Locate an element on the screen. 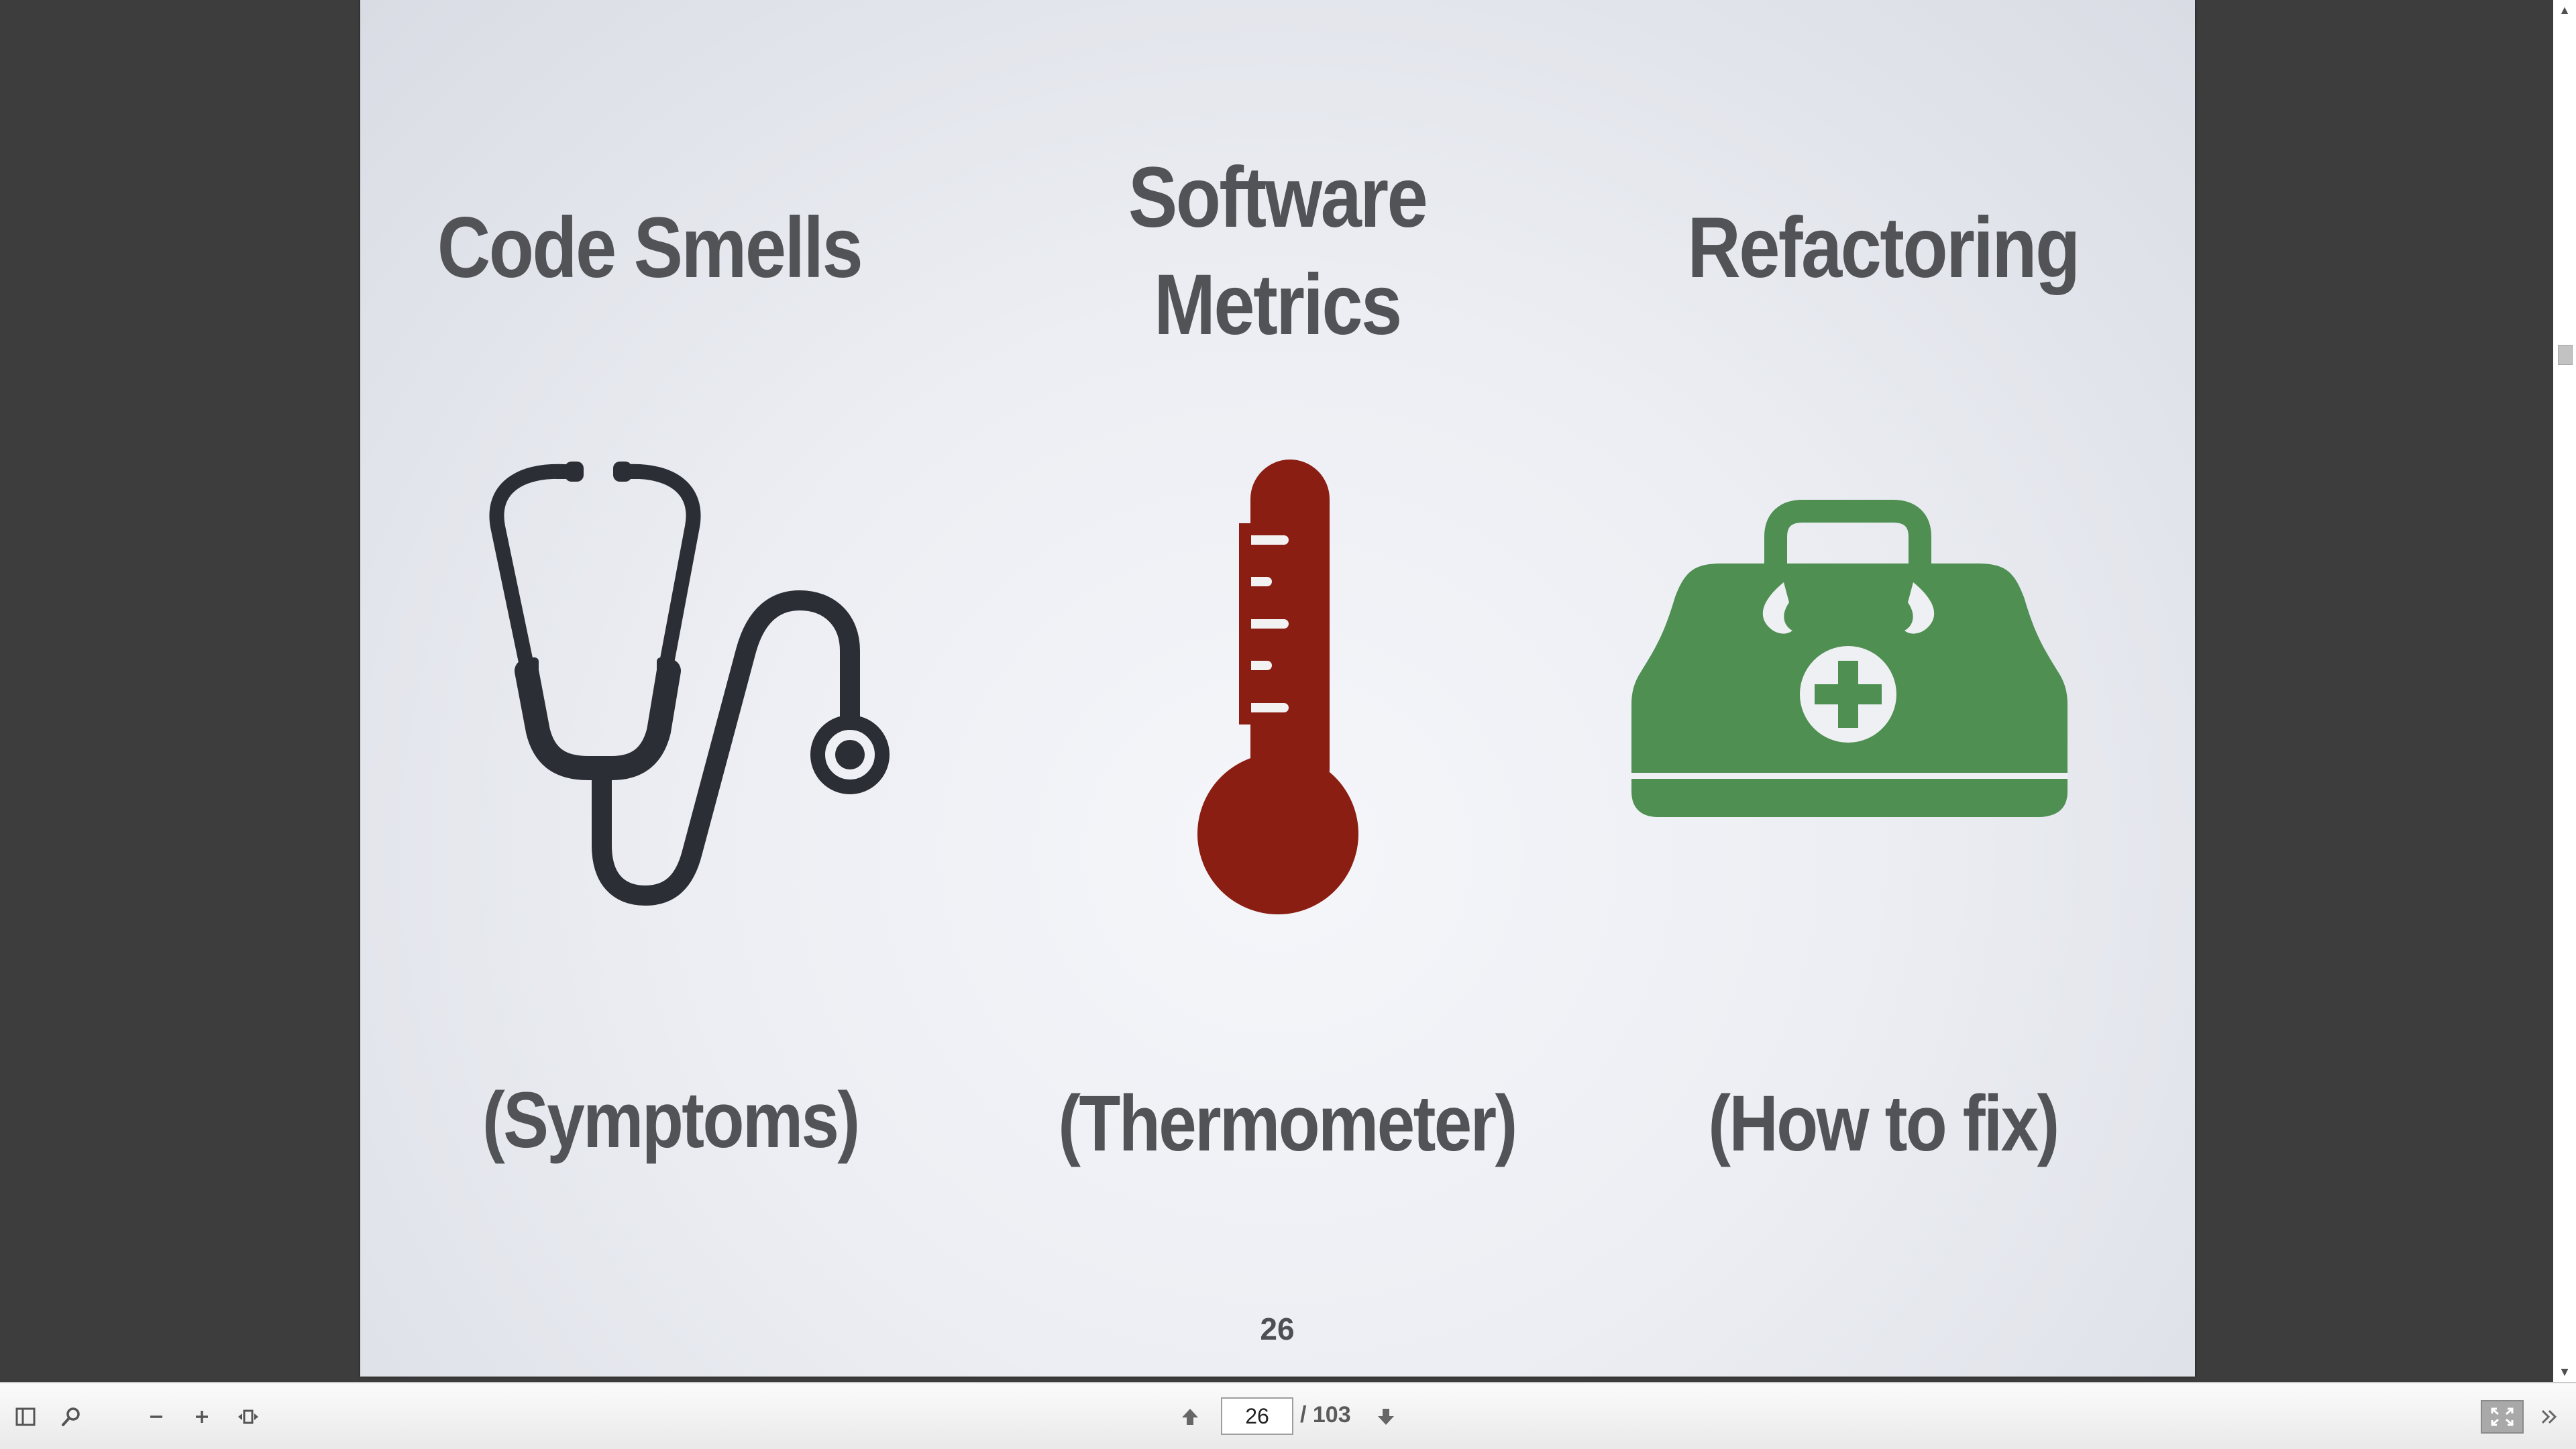 The width and height of the screenshot is (2576, 1449). caption-thermometer: (Thermometer) is located at coordinates (1287, 1123).